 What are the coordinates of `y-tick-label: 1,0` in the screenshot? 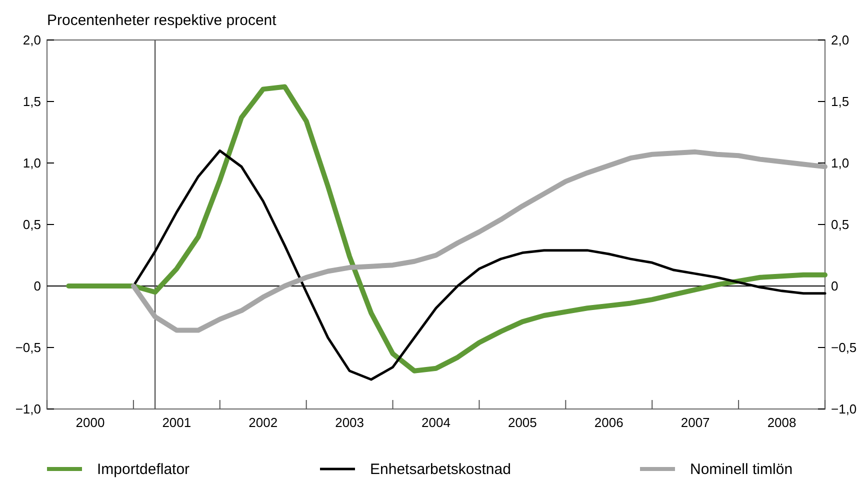 It's located at (31, 163).